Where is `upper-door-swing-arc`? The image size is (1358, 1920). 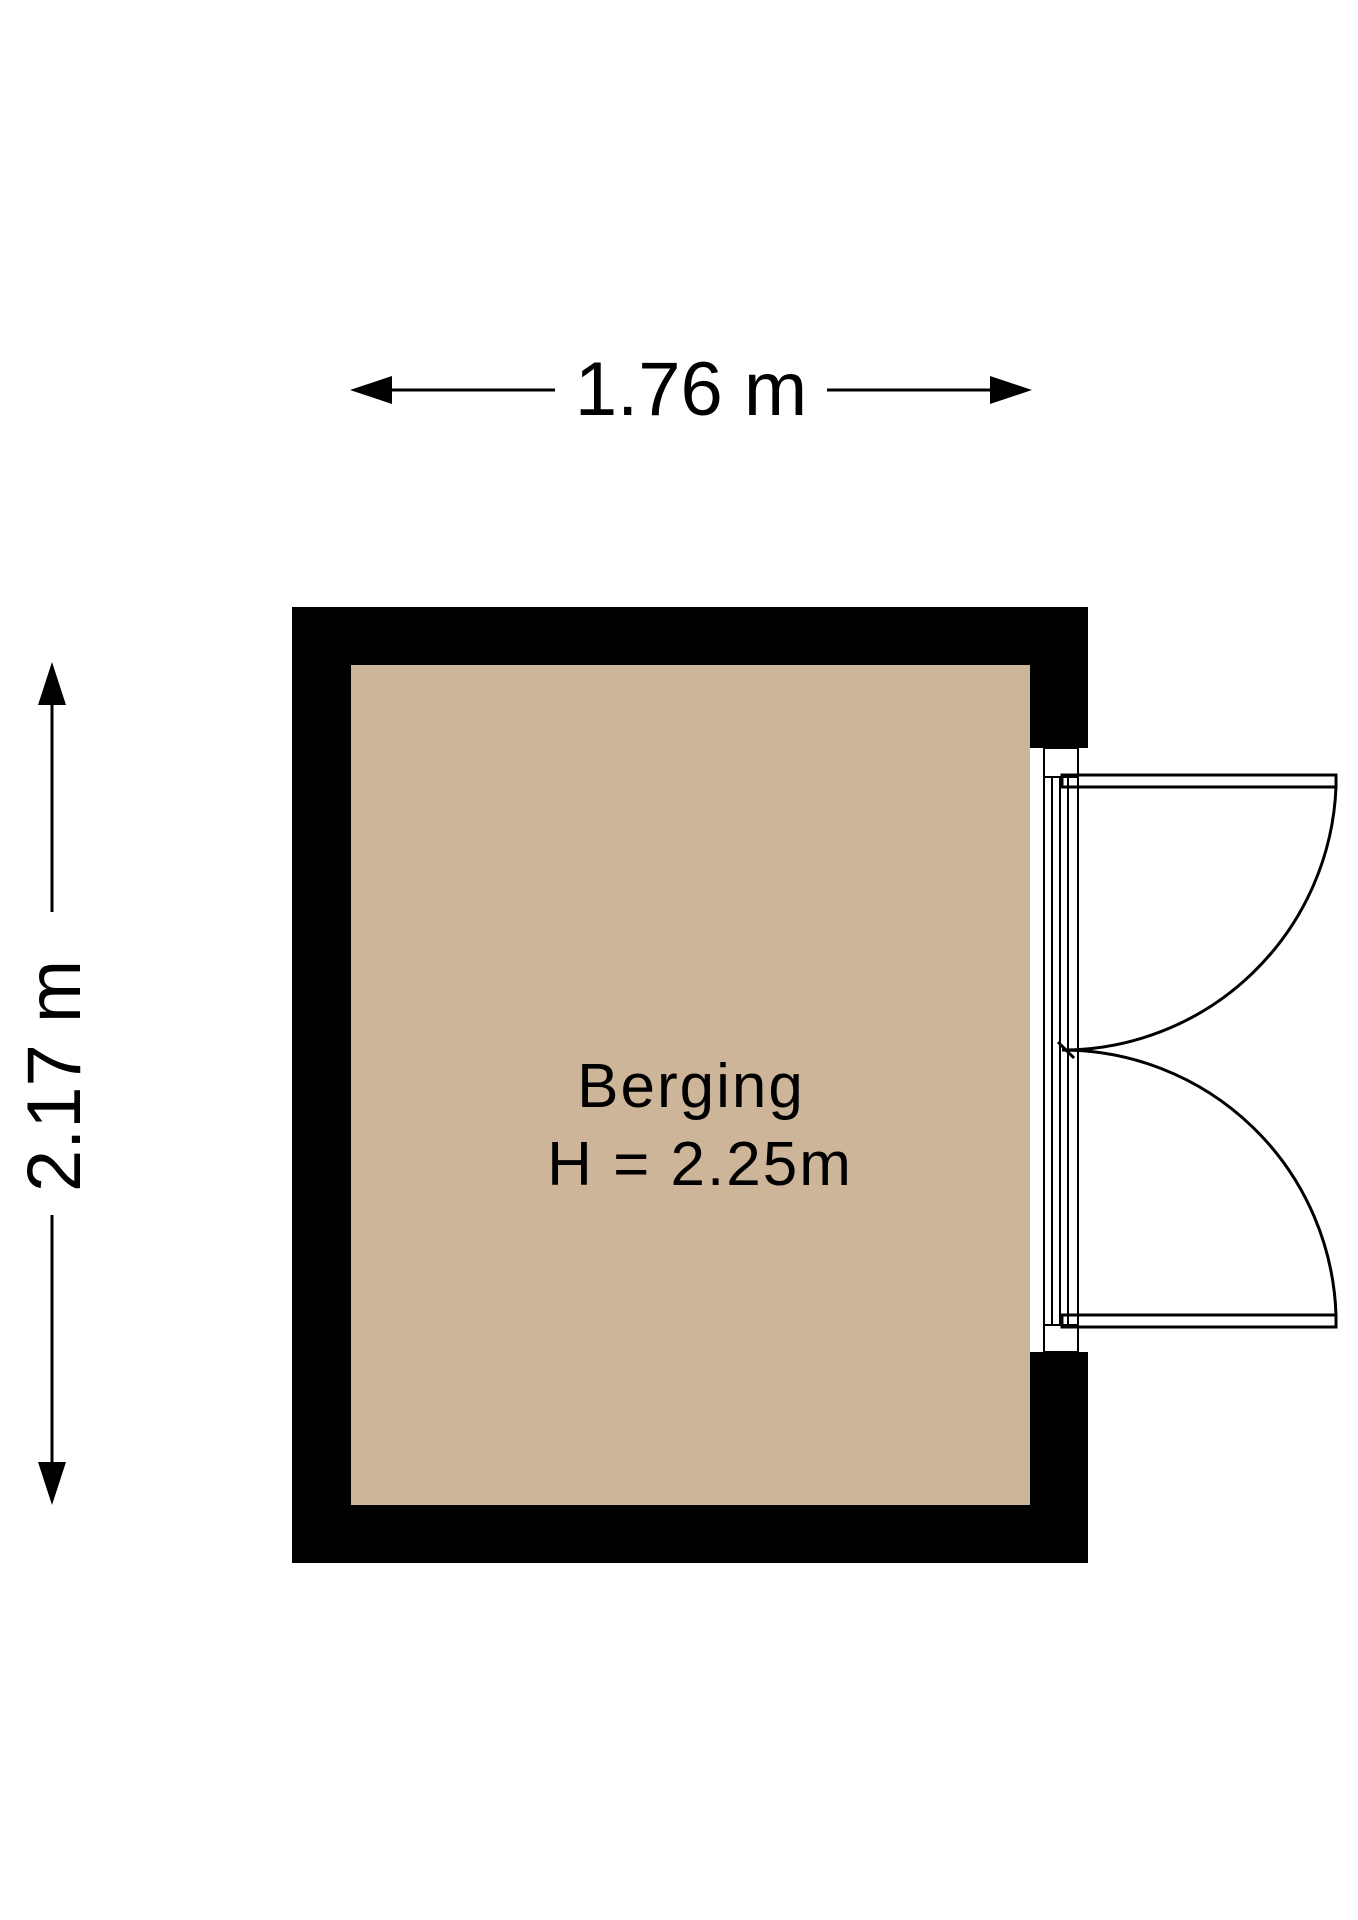
upper-door-swing-arc is located at coordinates (1199, 919).